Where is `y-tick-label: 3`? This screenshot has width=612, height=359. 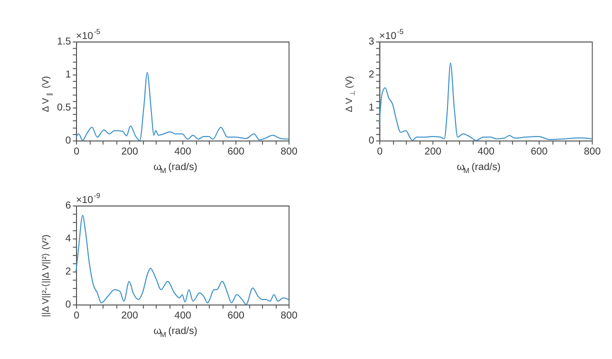
y-tick-label: 3 is located at coordinates (371, 42).